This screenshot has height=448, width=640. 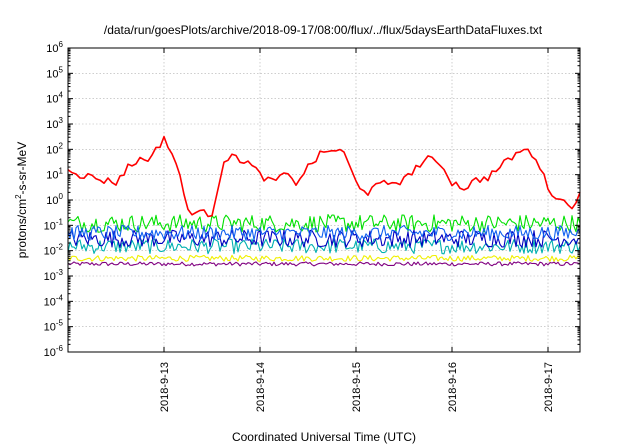 What do you see at coordinates (18, 196) in the screenshot?
I see `y-axis-label-exp: 2` at bounding box center [18, 196].